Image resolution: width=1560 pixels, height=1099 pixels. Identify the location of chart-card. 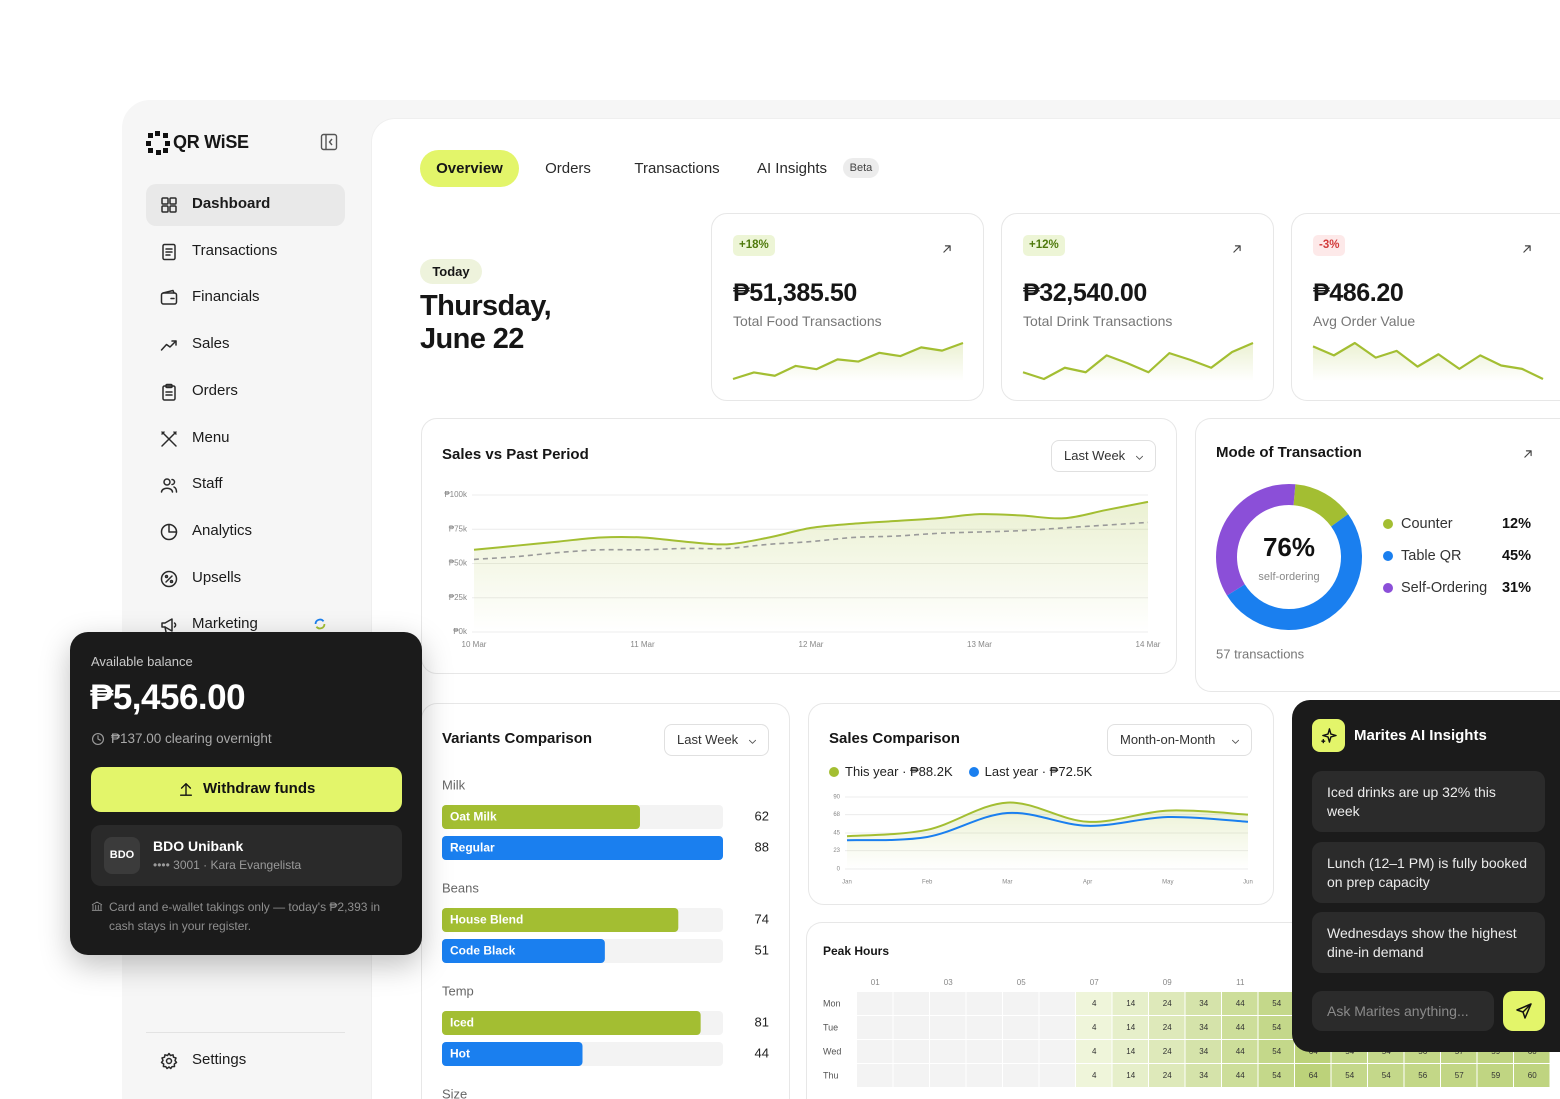
(605, 901).